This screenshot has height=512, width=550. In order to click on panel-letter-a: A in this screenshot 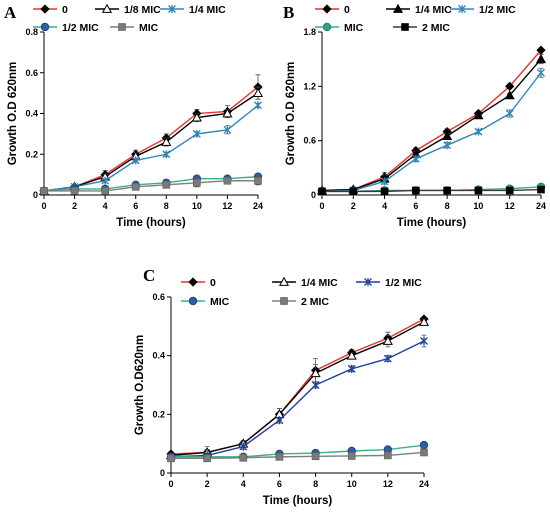, I will do `click(10, 12)`.